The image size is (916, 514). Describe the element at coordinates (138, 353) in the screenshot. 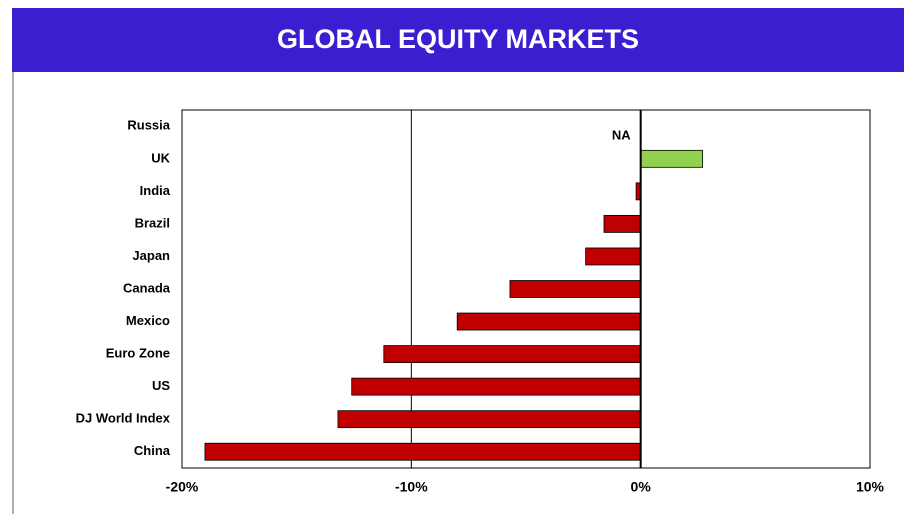

I see `y-tick-label: Euro Zone` at that location.